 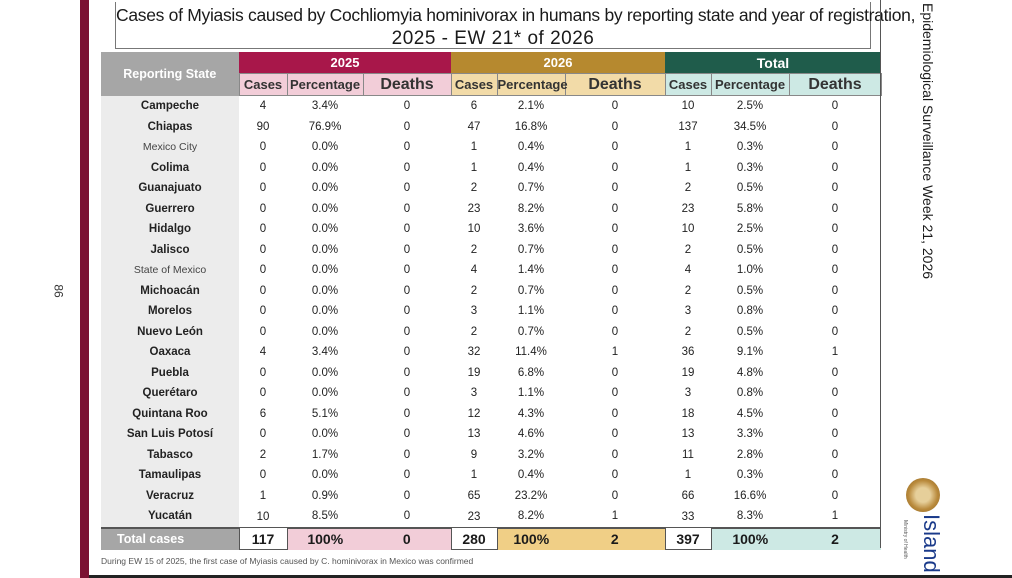 I want to click on cell-p26: 2.1%, so click(x=531, y=106).